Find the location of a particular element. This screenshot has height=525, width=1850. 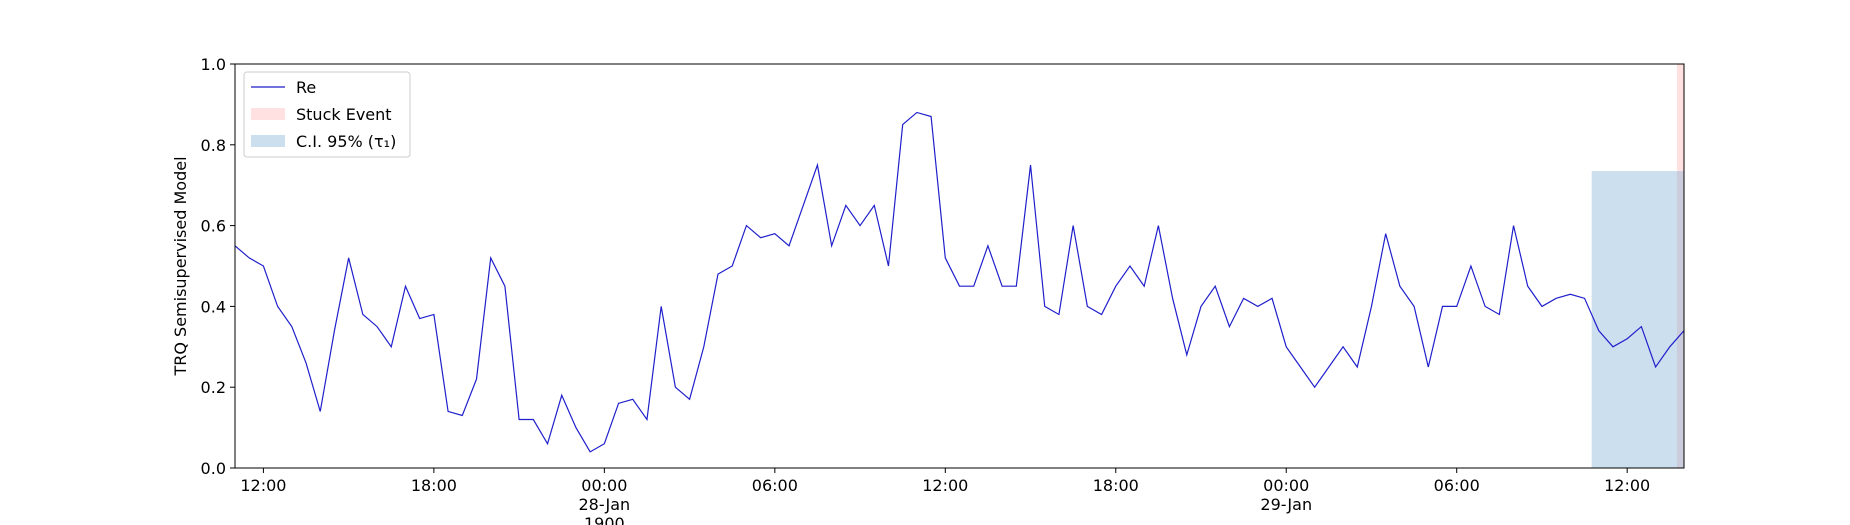

x-tick-label: 00:00 29-Jan is located at coordinates (1286, 495).